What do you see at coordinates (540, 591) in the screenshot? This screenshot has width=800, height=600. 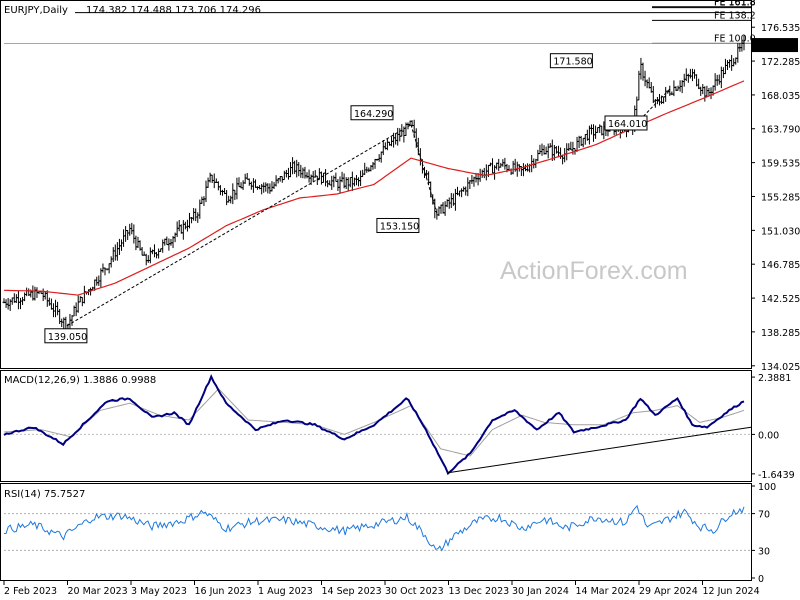 I see `time-tick-label: 30 Jan 2024` at bounding box center [540, 591].